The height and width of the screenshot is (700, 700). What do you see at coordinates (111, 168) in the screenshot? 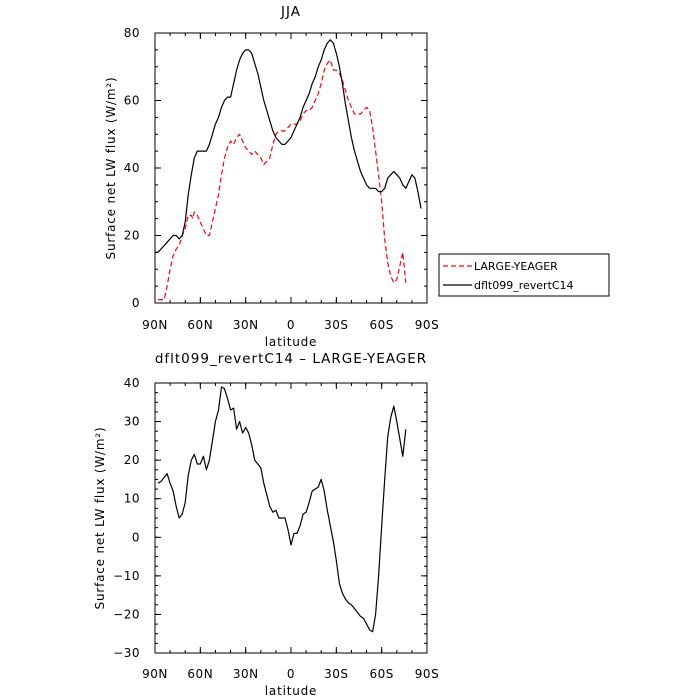
I see `top-y-axis-title: Surface net LW flux (W/m²)` at bounding box center [111, 168].